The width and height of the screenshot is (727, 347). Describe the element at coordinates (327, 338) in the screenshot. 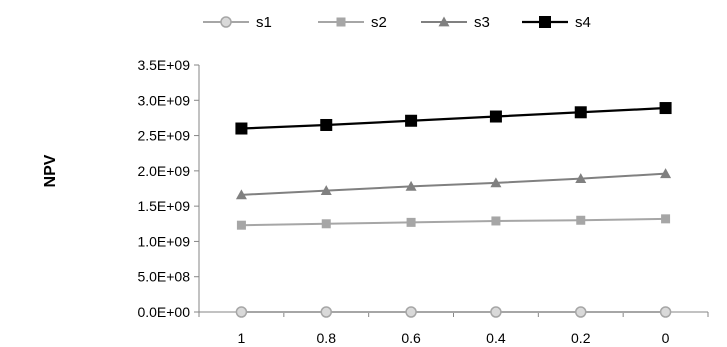

I see `x-tick-label: 0.8` at that location.